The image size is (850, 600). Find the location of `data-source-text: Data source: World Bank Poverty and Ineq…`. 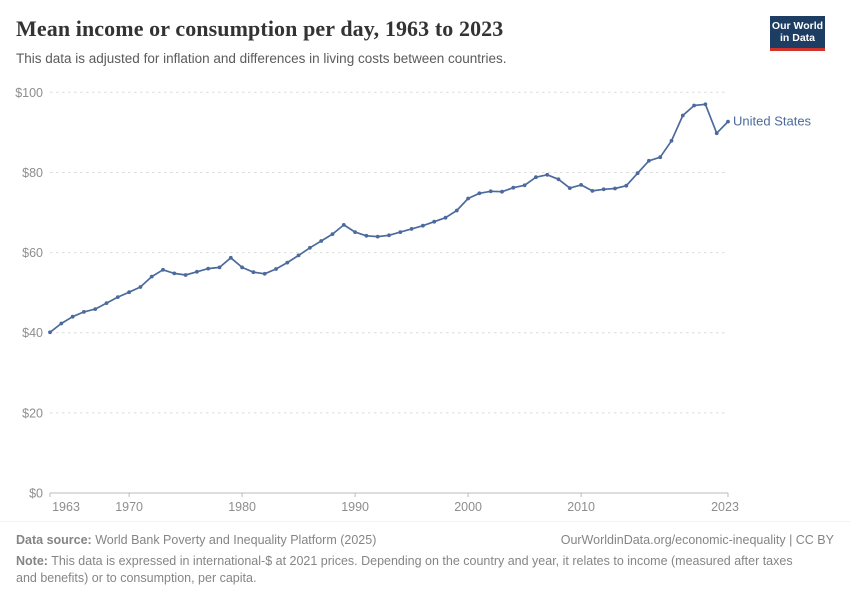

data-source-text: Data source: World Bank Poverty and Ineq… is located at coordinates (196, 540).